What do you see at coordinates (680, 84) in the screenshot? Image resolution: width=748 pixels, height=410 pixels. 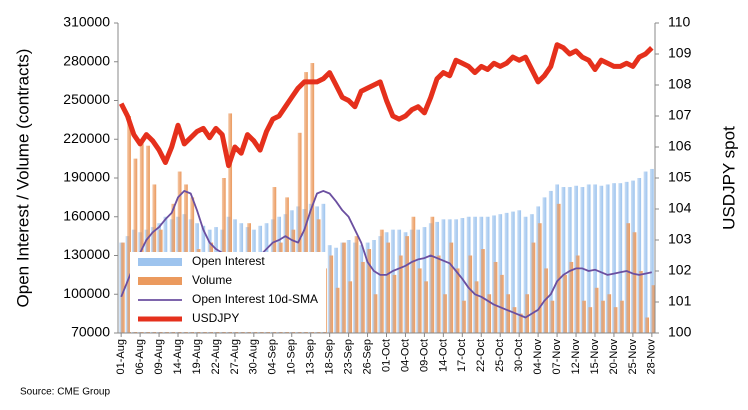 I see `y2-tick-label: 108` at bounding box center [680, 84].